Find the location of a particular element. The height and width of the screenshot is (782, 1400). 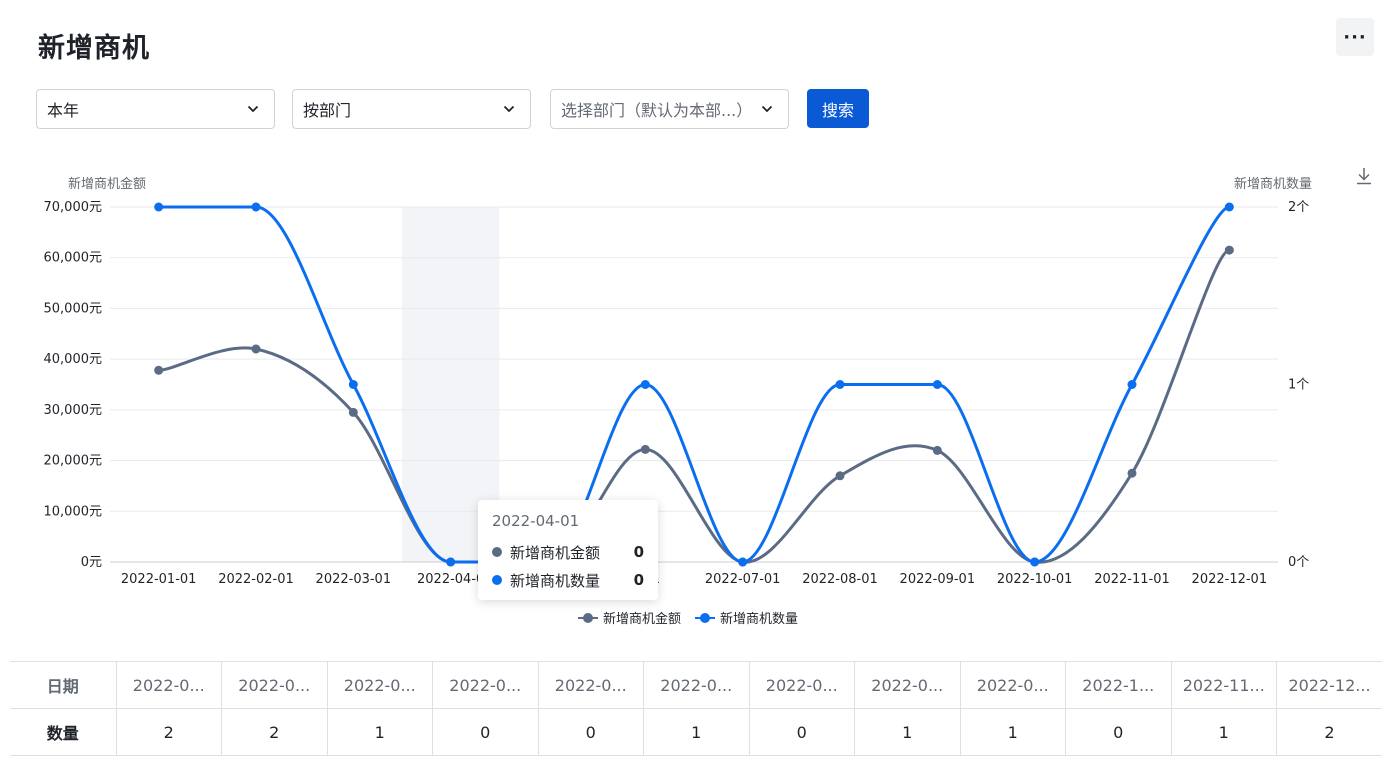

tooltip-row: 新增商机金额 0 is located at coordinates (568, 552).